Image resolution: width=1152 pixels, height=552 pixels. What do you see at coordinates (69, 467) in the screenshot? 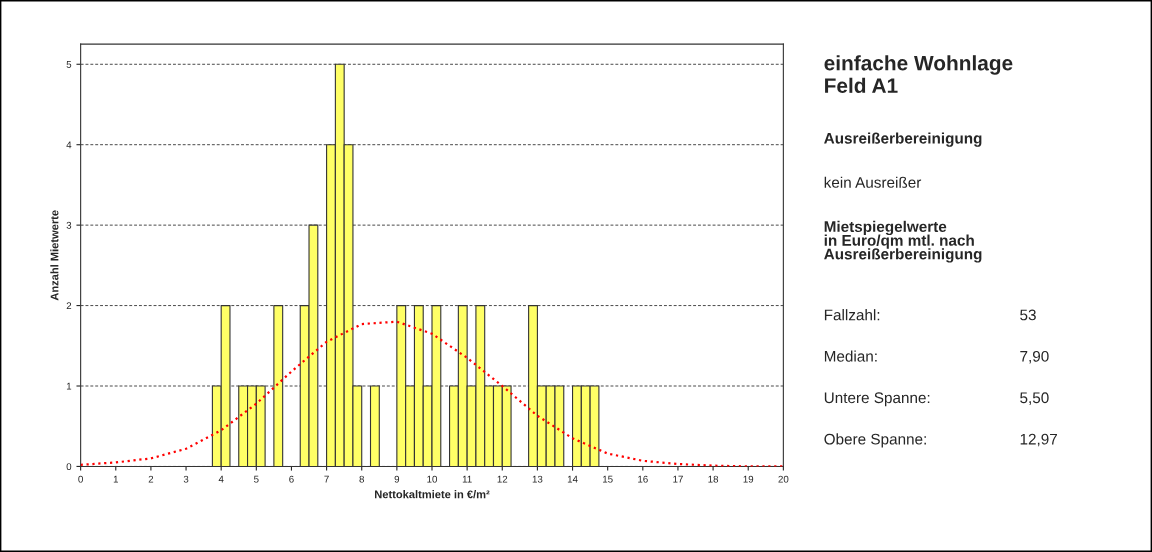
I see `y-tick-label: 0` at bounding box center [69, 467].